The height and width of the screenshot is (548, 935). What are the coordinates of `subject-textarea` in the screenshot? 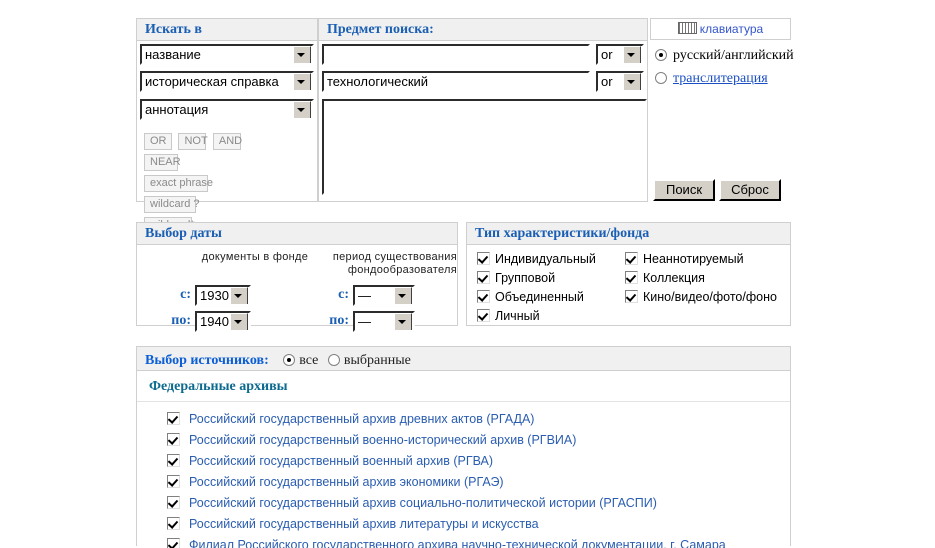 It's located at (484, 147).